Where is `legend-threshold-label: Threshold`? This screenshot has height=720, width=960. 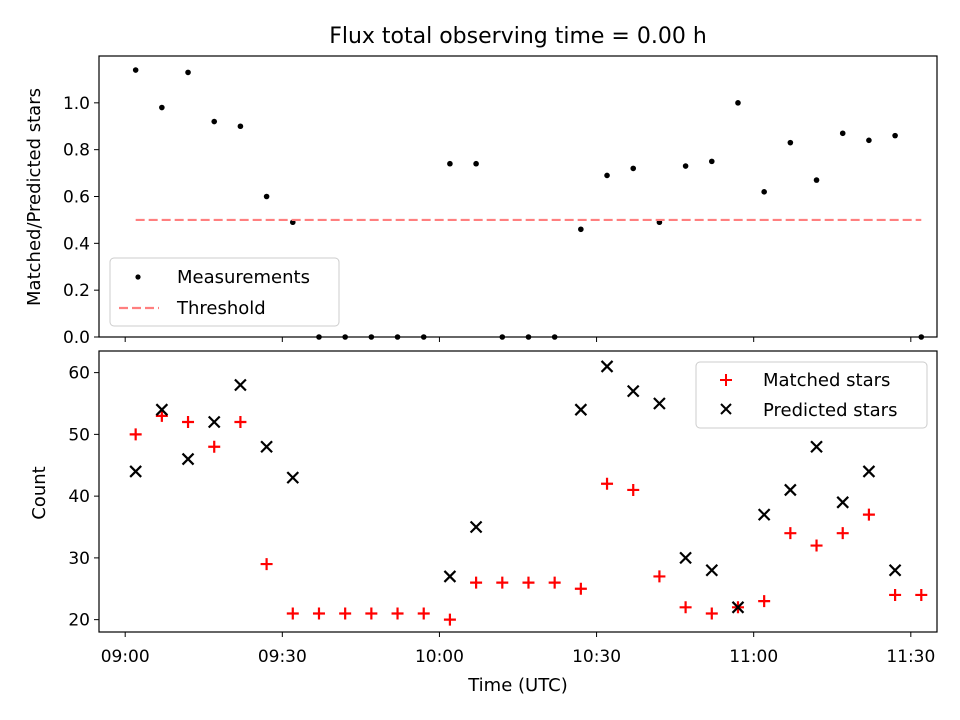
legend-threshold-label: Threshold is located at coordinates (221, 308).